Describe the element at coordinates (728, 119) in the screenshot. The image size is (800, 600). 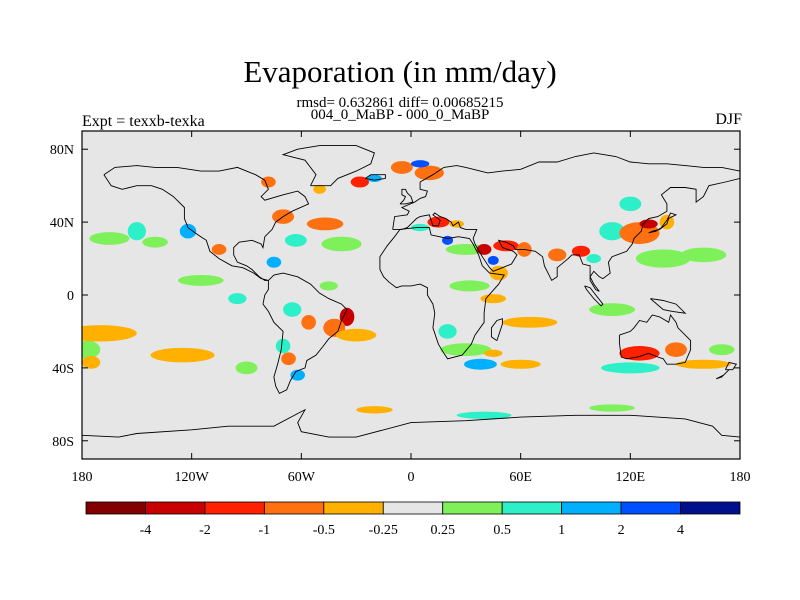
I see `season-label: DJF` at that location.